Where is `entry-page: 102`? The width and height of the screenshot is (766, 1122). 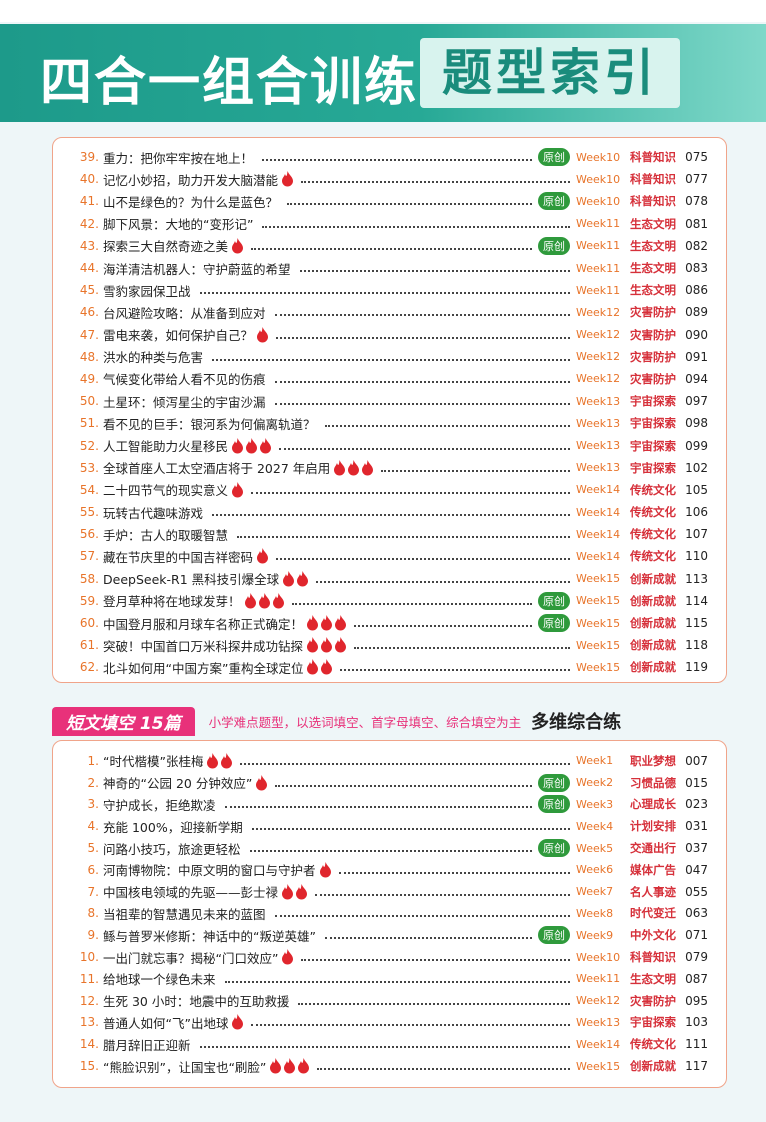 entry-page: 102 is located at coordinates (696, 467).